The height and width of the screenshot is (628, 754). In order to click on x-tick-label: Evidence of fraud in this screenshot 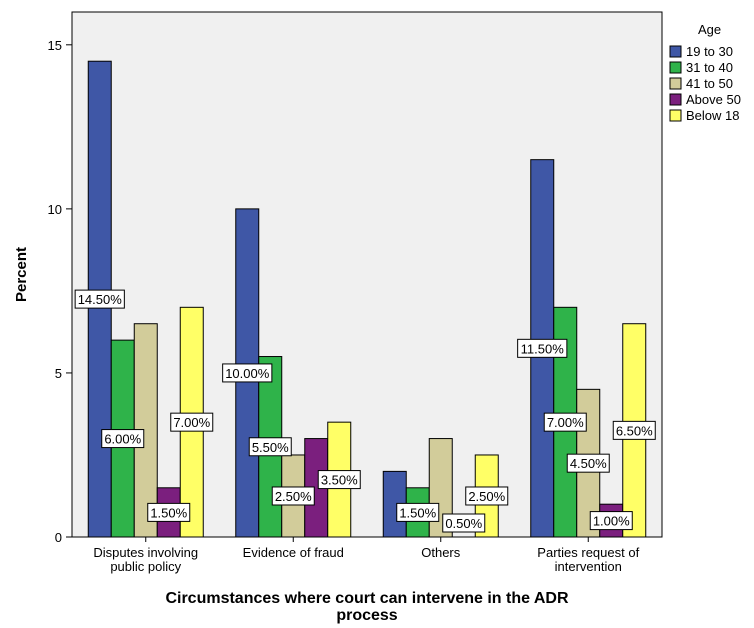, I will do `click(293, 552)`.